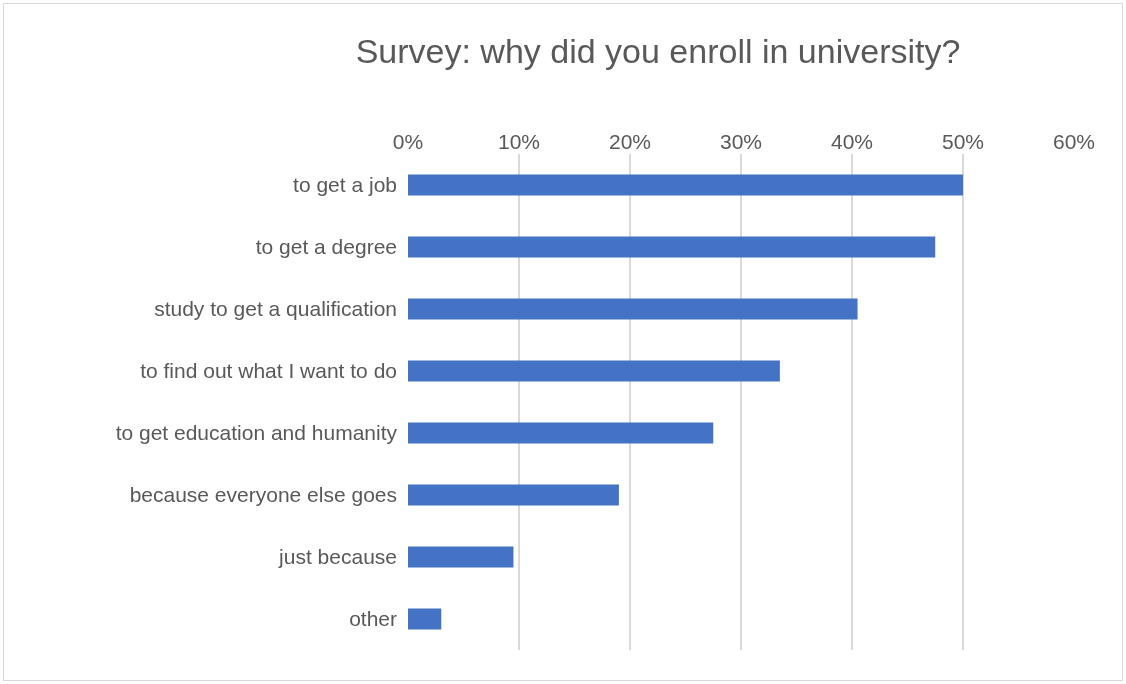 The image size is (1126, 684). What do you see at coordinates (337, 557) in the screenshot?
I see `y-tick-label: just because` at bounding box center [337, 557].